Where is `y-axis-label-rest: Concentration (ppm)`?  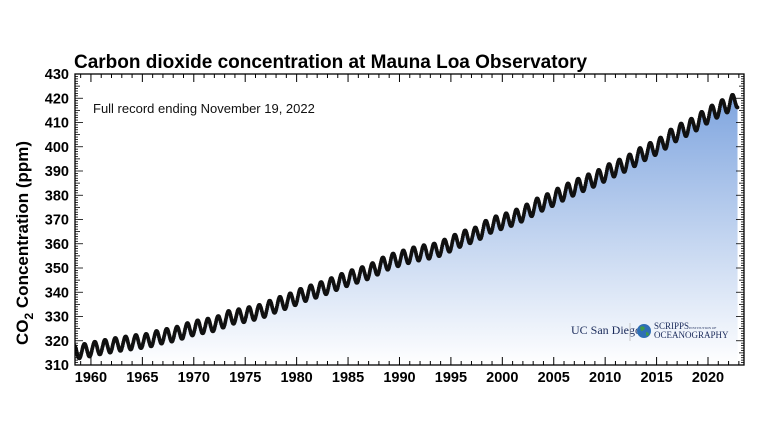
y-axis-label-rest: Concentration (ppm) is located at coordinates (22, 227).